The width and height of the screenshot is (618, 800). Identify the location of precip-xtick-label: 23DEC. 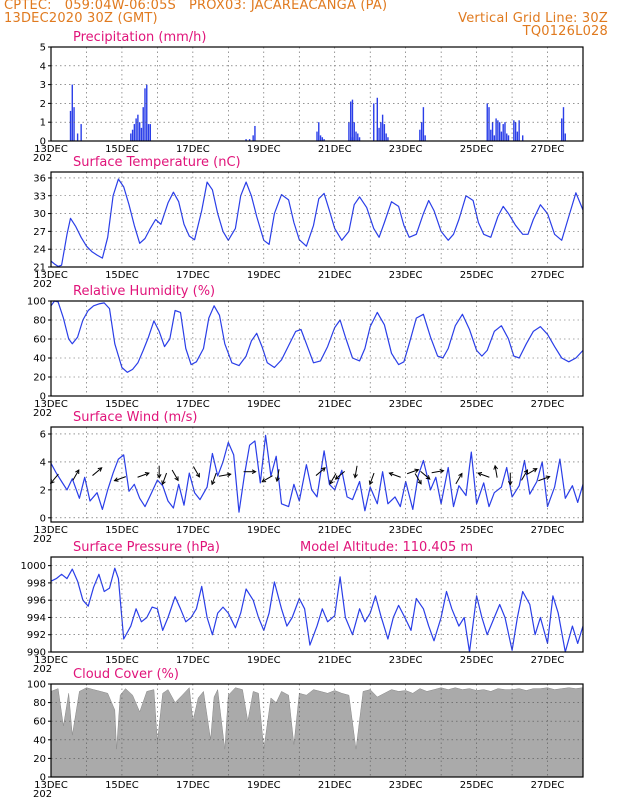
(406, 149).